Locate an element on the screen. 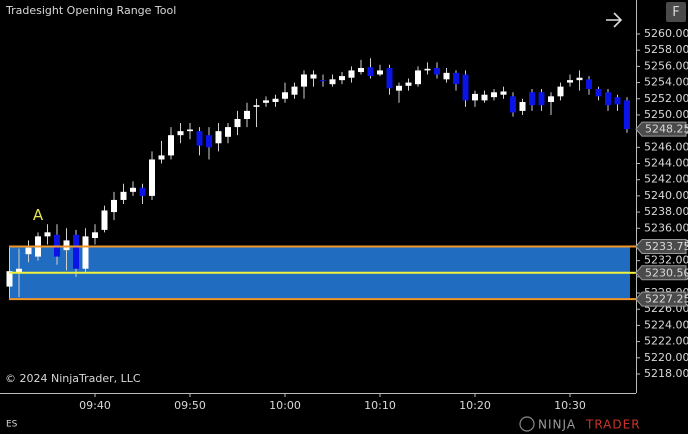 The image size is (688, 434). y-tick-label: 5260.00 is located at coordinates (666, 33).